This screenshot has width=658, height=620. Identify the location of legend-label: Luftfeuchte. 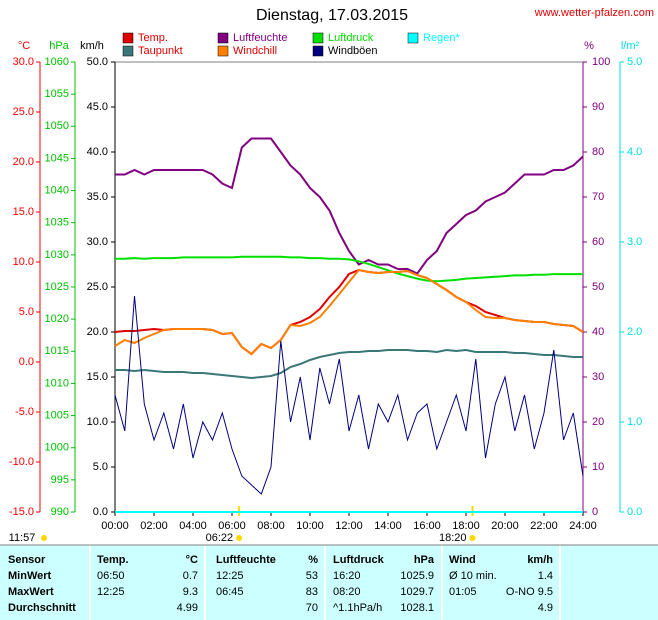
(260, 38).